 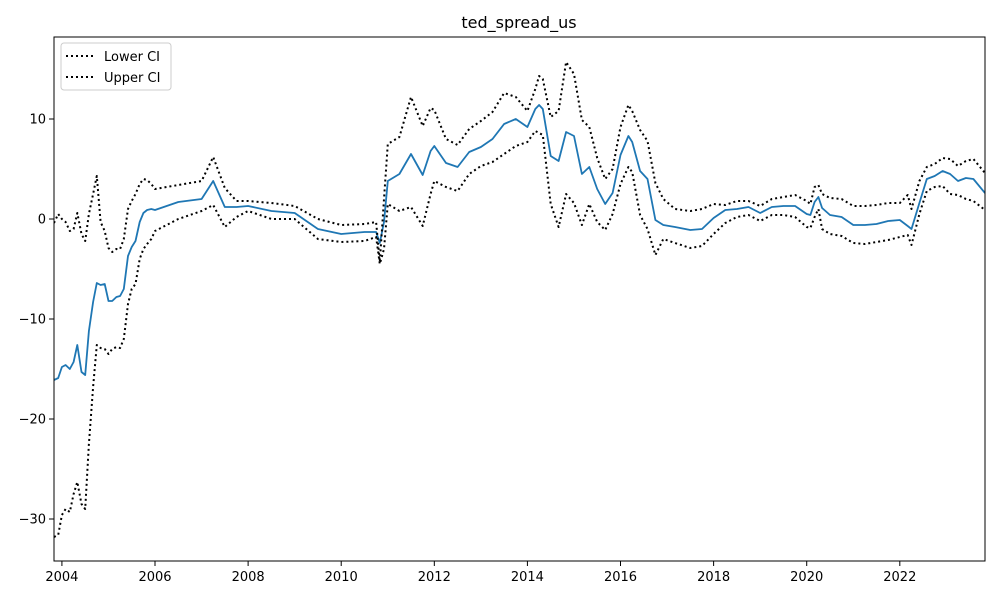 I want to click on legend-label-lower-ci: Lower CI, so click(x=132, y=57).